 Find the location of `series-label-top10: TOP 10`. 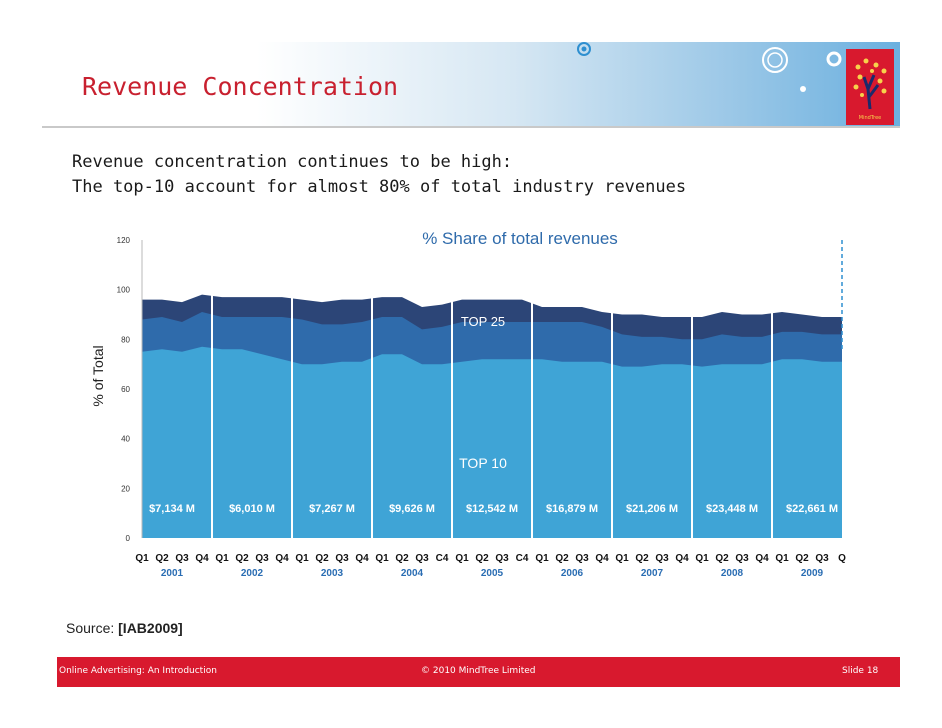

series-label-top10: TOP 10 is located at coordinates (483, 463).